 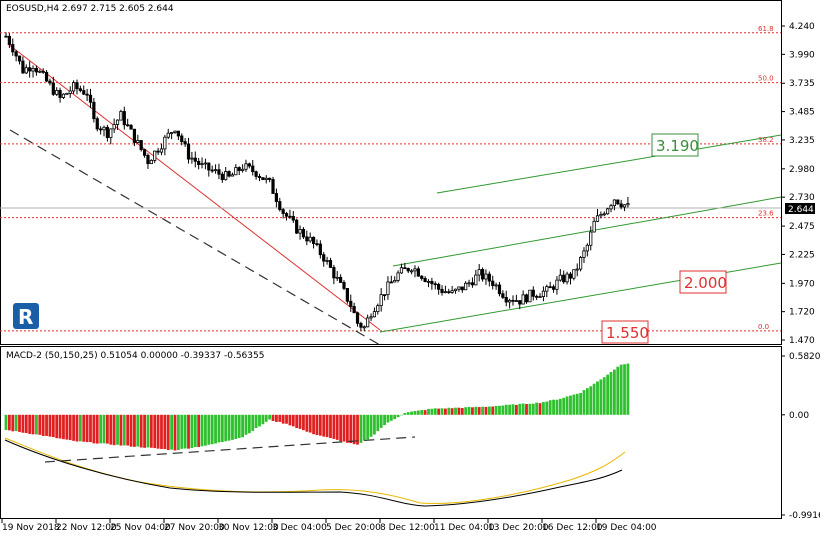 I want to click on logo-letter: R, so click(x=25, y=317).